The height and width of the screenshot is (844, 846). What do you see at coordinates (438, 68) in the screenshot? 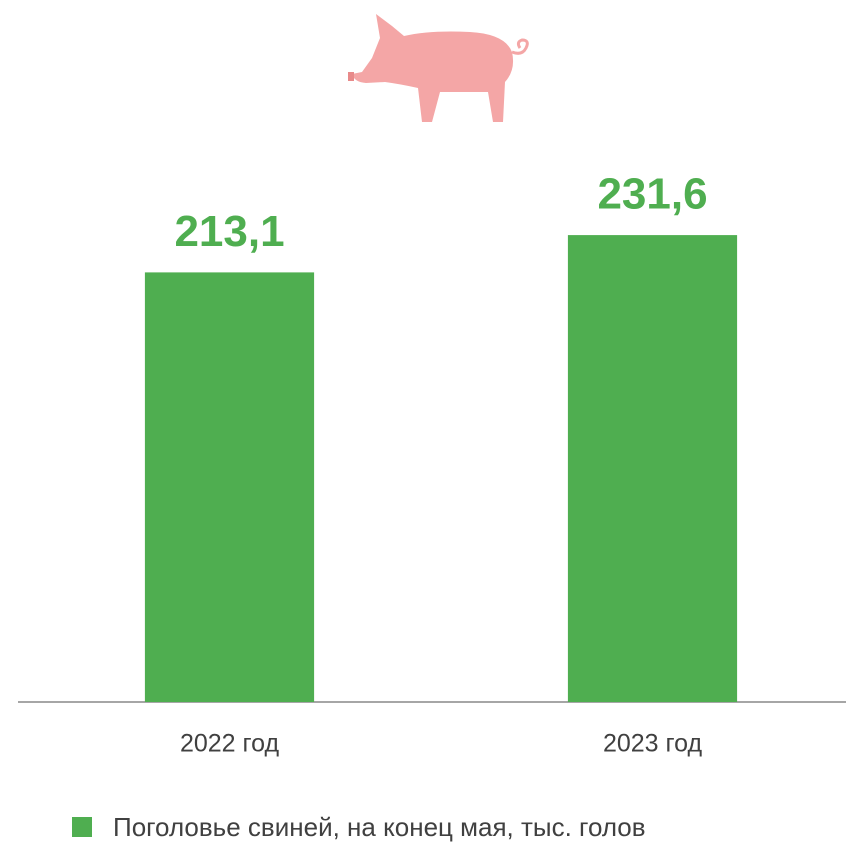
I see `pig-icon` at bounding box center [438, 68].